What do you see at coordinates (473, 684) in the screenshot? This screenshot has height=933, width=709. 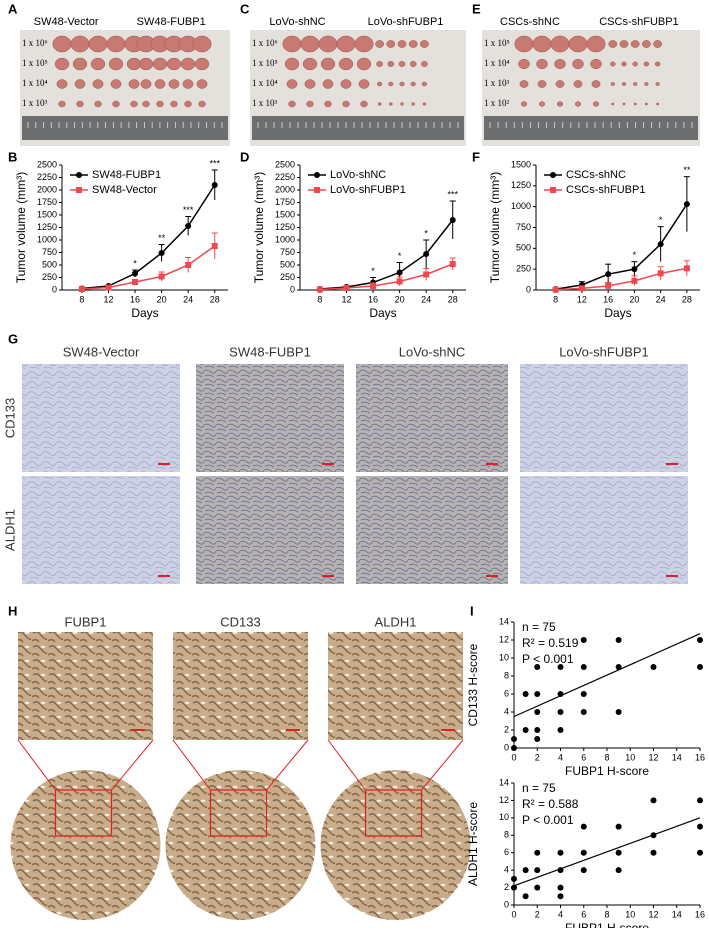 I see `y-axis-label: CD133 H-score` at bounding box center [473, 684].